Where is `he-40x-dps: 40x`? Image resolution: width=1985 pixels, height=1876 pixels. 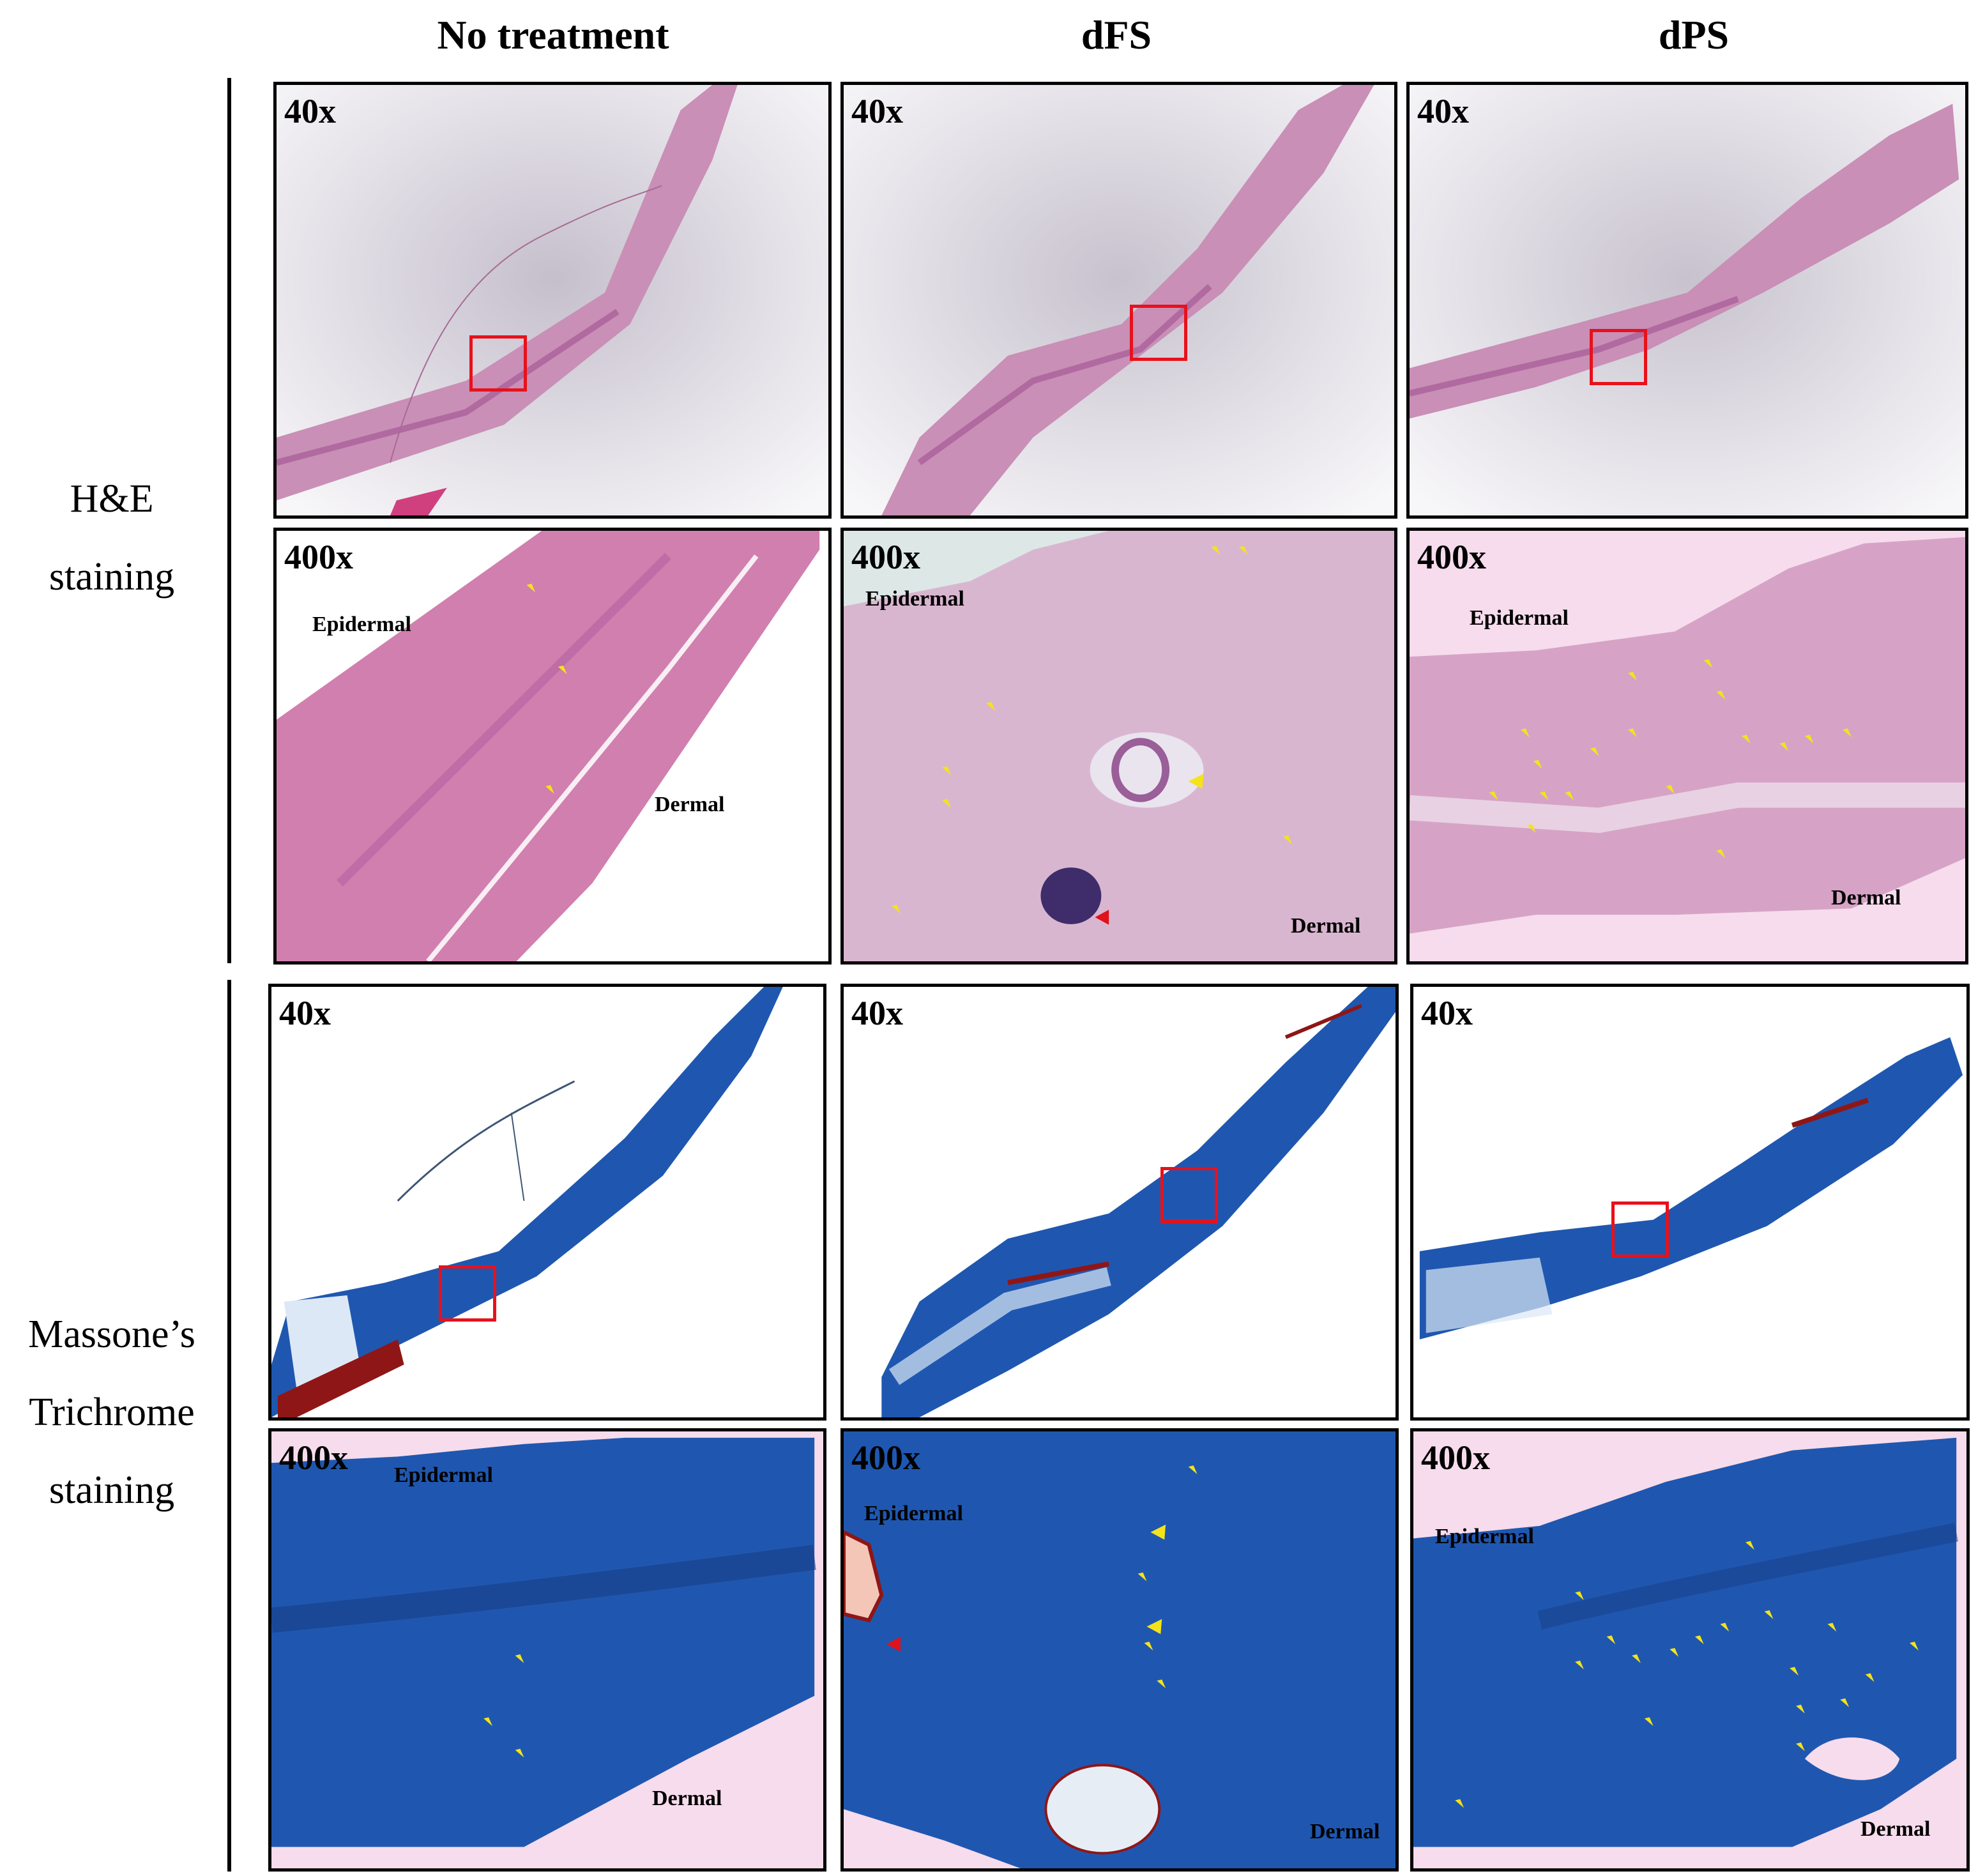
he-40x-dps: 40x is located at coordinates (1687, 300).